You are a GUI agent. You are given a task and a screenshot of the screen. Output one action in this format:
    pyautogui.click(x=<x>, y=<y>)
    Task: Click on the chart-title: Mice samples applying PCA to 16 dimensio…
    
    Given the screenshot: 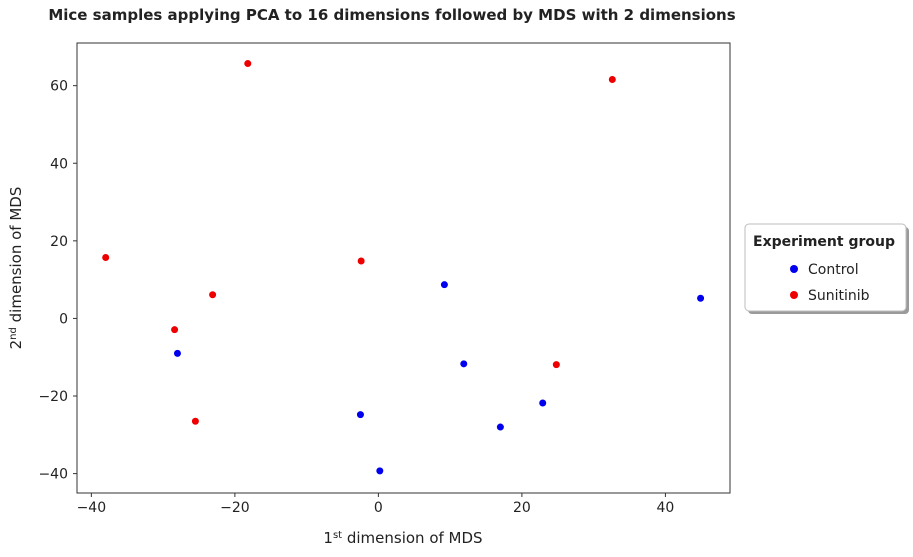 What is the action you would take?
    pyautogui.click(x=391, y=15)
    